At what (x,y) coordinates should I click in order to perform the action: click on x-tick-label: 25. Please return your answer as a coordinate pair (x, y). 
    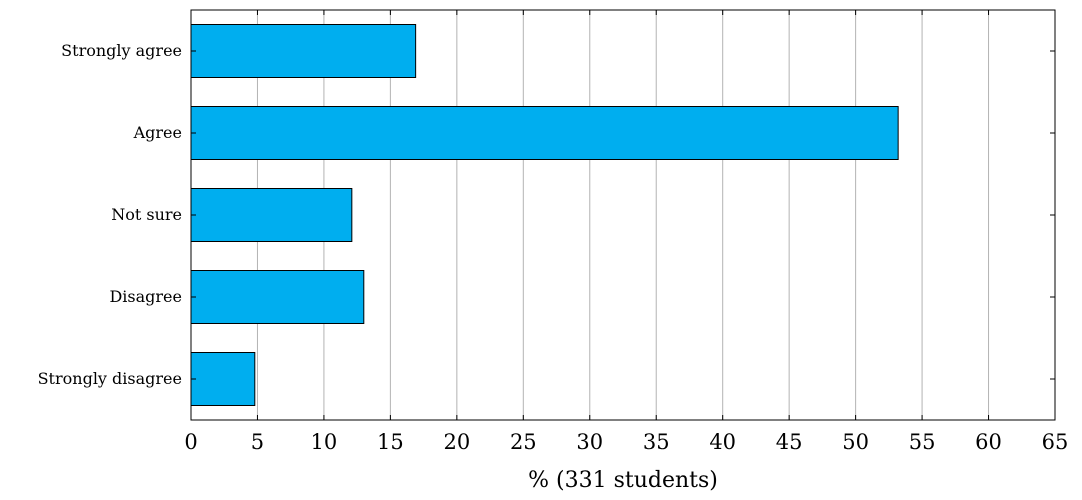
    Looking at the image, I should click on (523, 442).